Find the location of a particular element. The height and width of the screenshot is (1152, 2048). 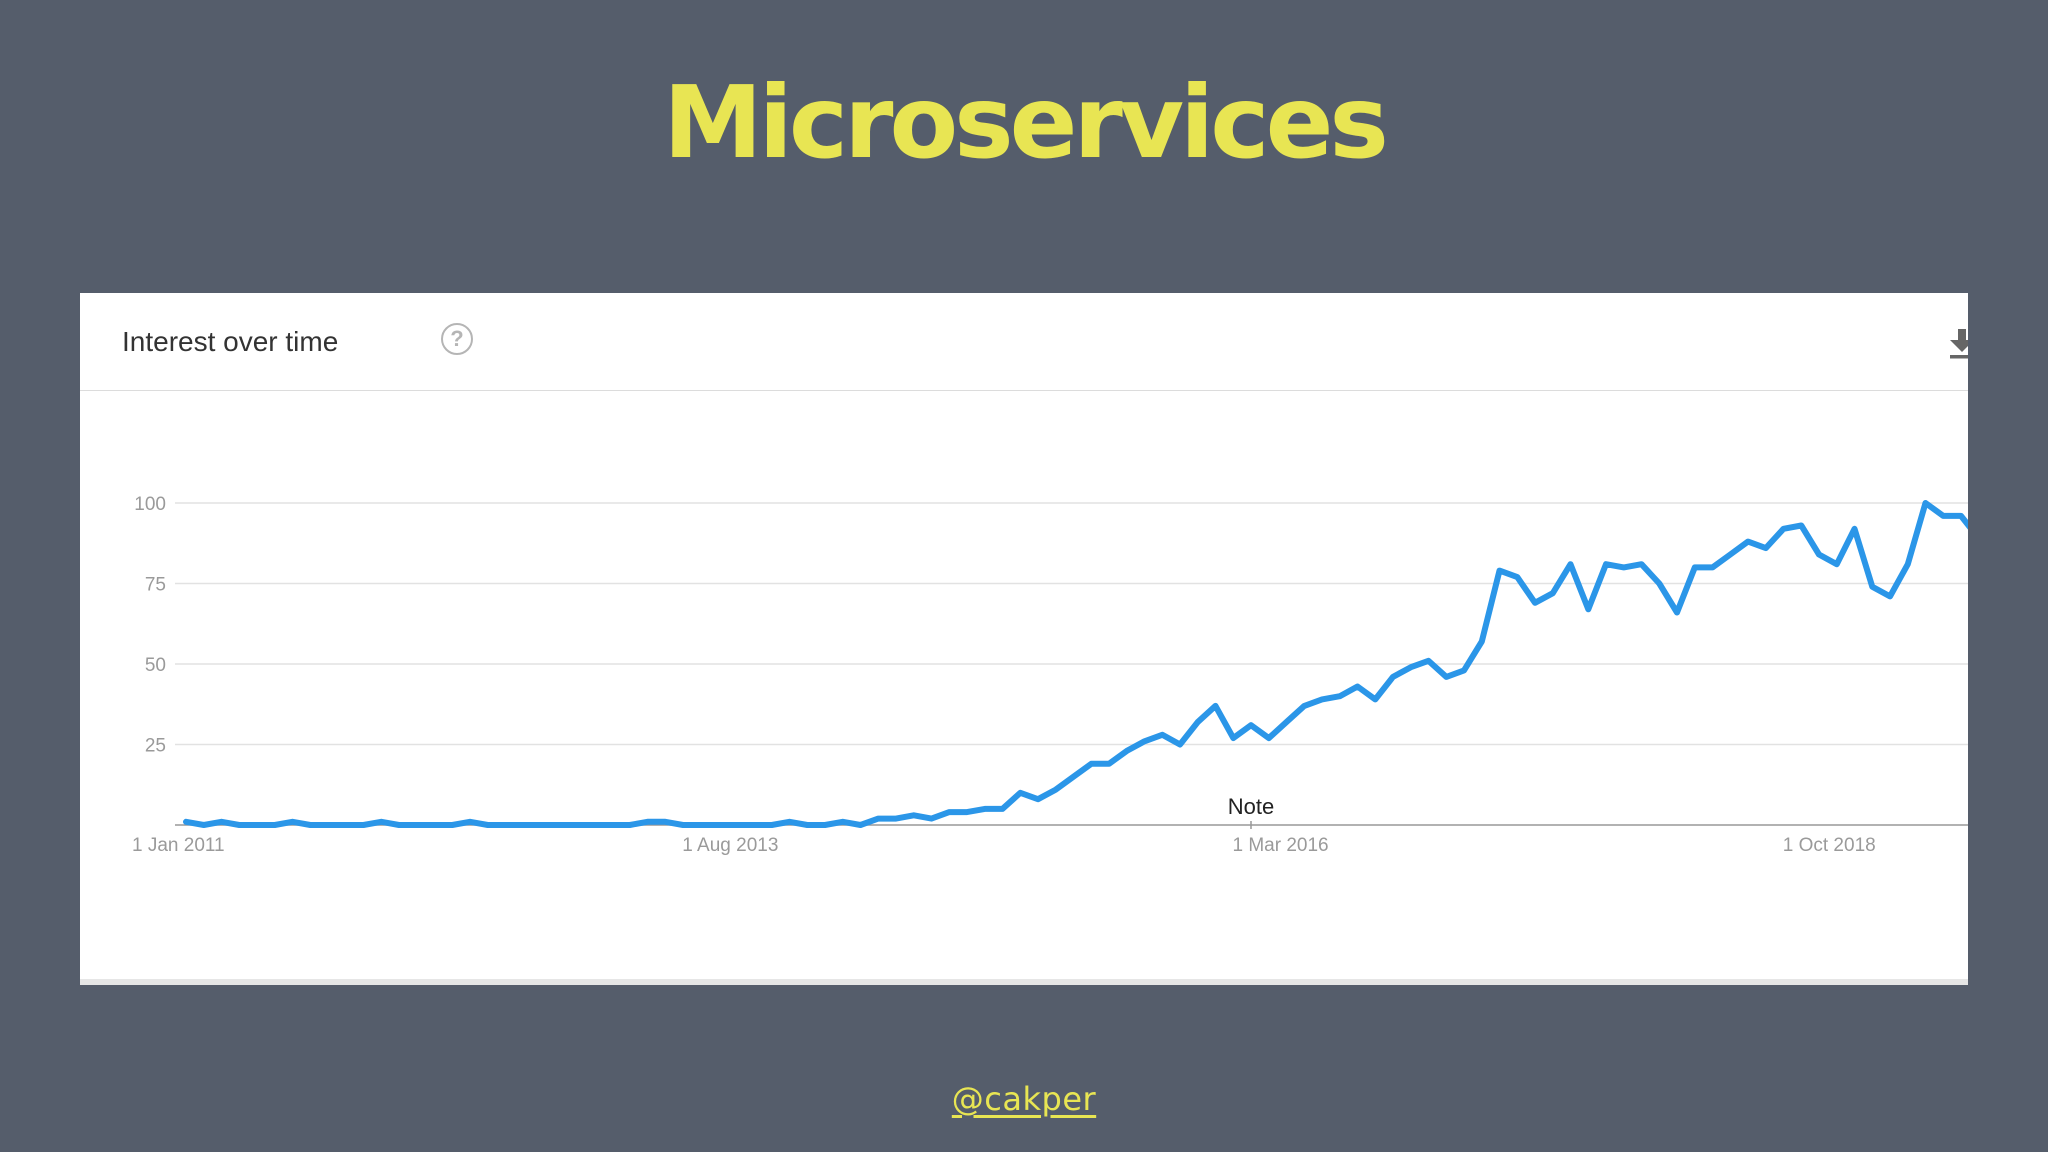

y-tick-label: 75 is located at coordinates (155, 585).